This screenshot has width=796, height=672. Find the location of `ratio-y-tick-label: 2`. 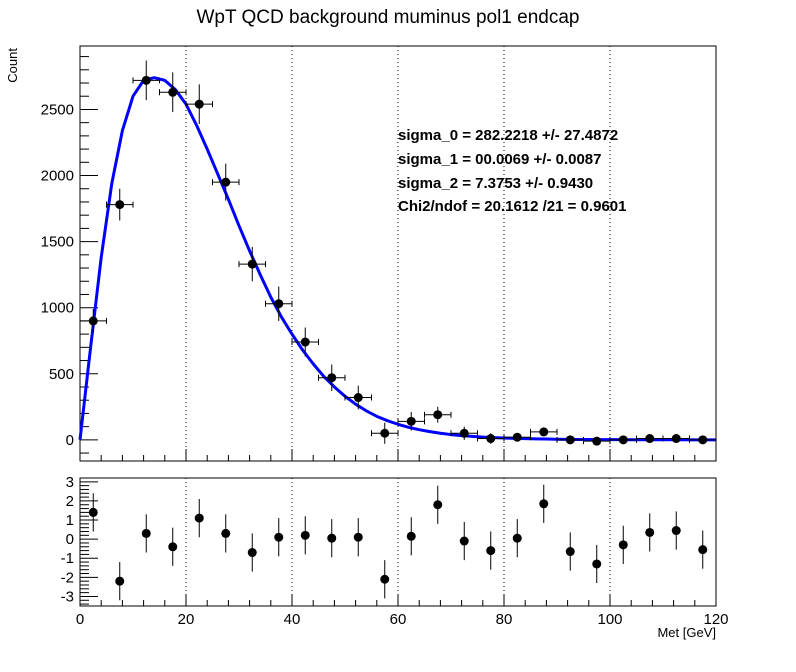

ratio-y-tick-label: 2 is located at coordinates (70, 501).